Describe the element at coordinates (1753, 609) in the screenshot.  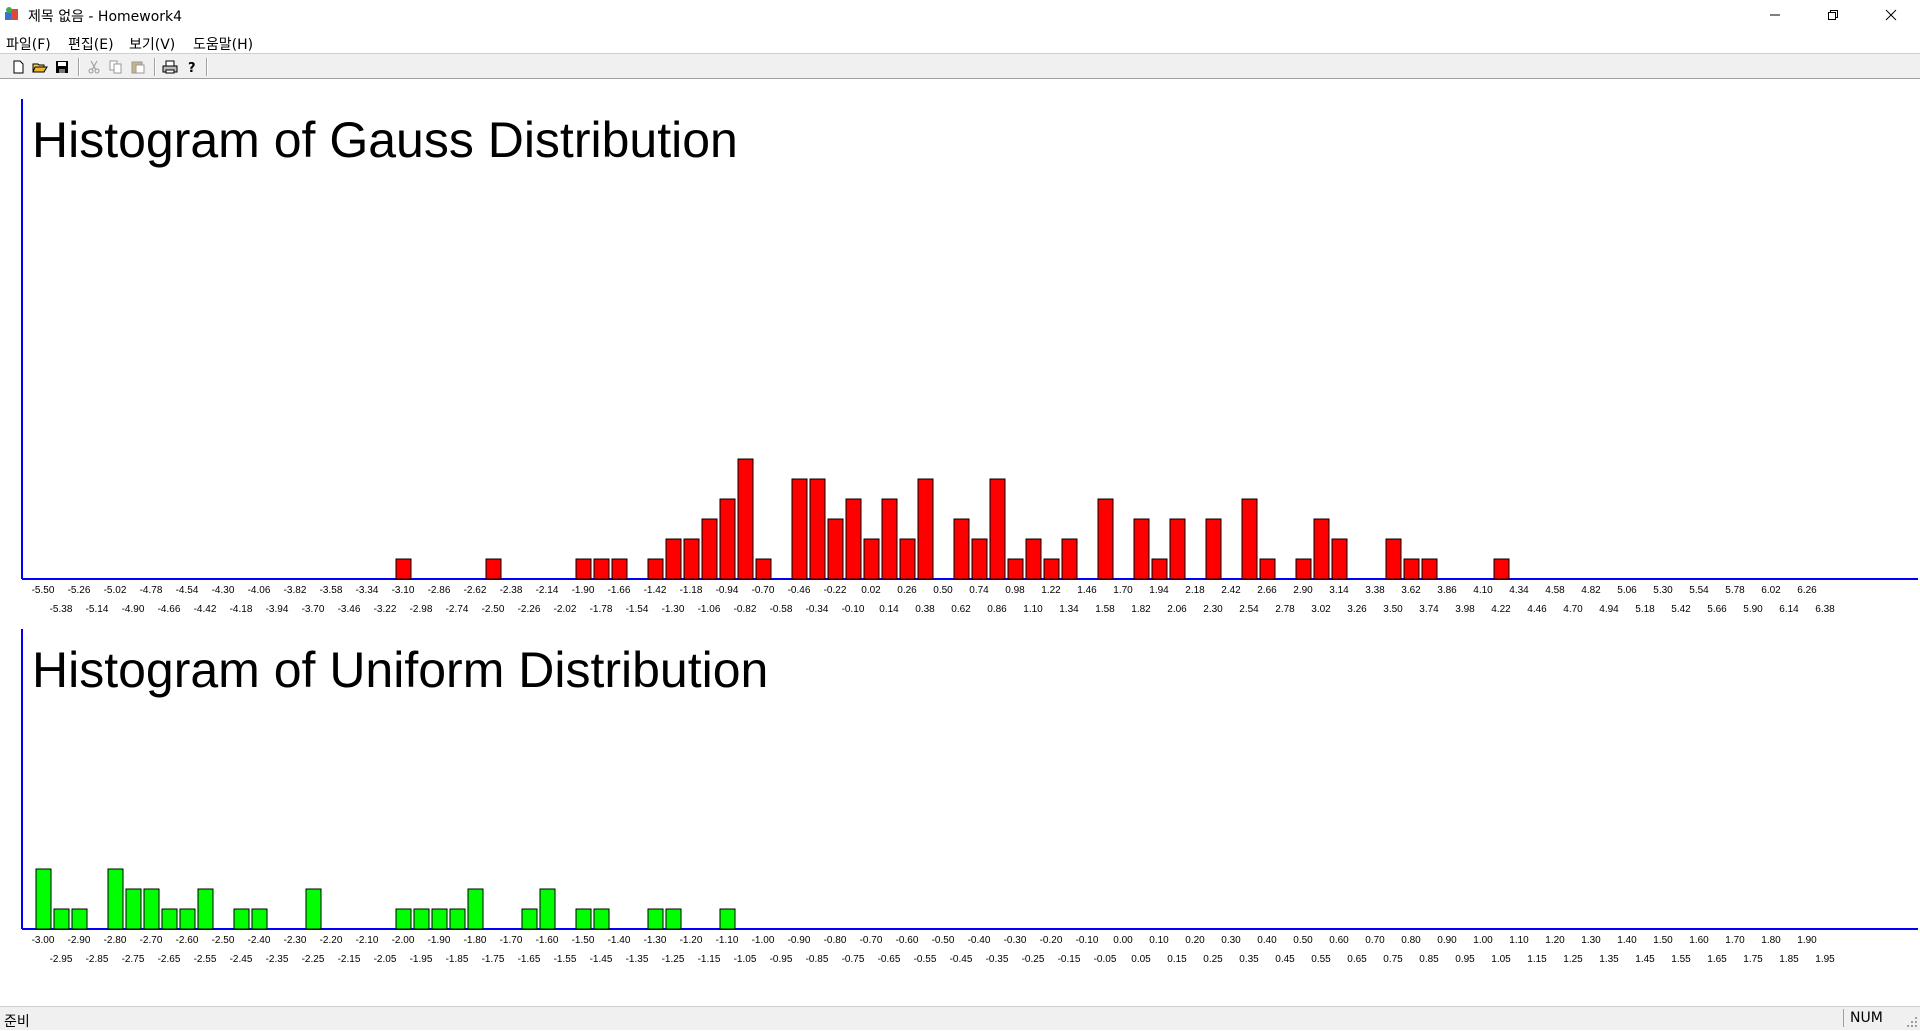
I see `gauss-tick-label: 5.90` at that location.